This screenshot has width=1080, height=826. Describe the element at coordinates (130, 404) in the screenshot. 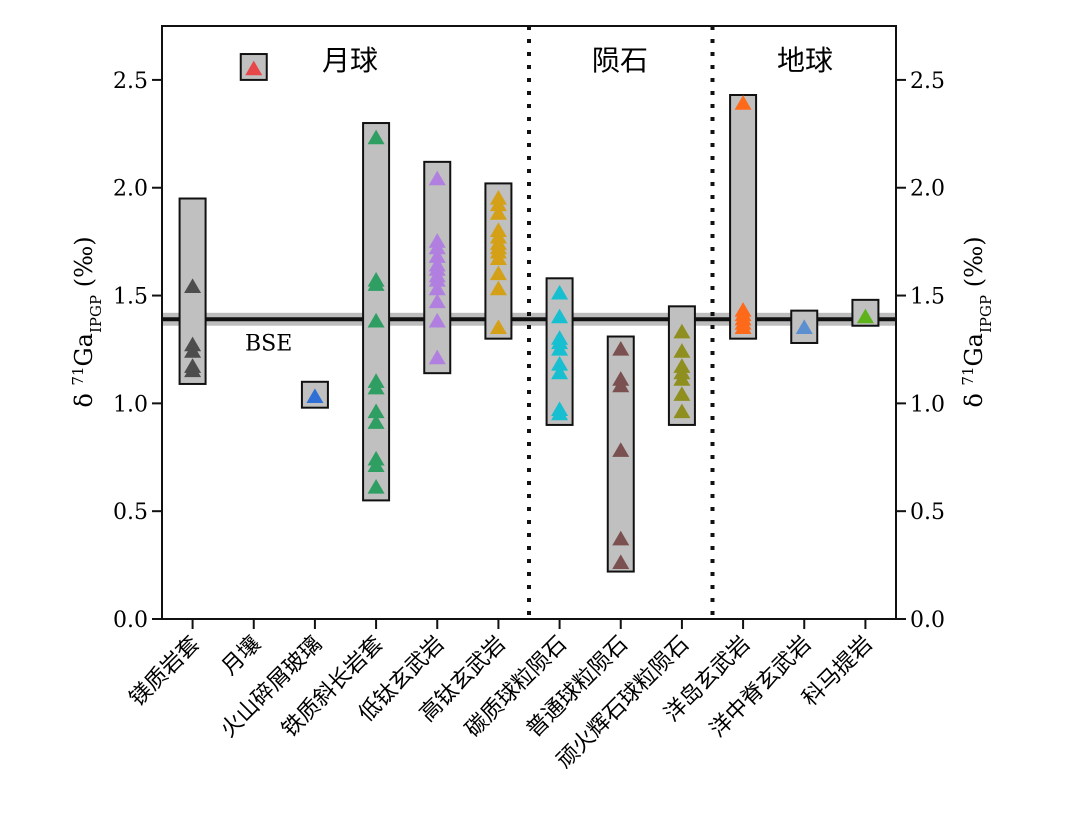

I see `y-tick-label-left-2: 1.0` at that location.